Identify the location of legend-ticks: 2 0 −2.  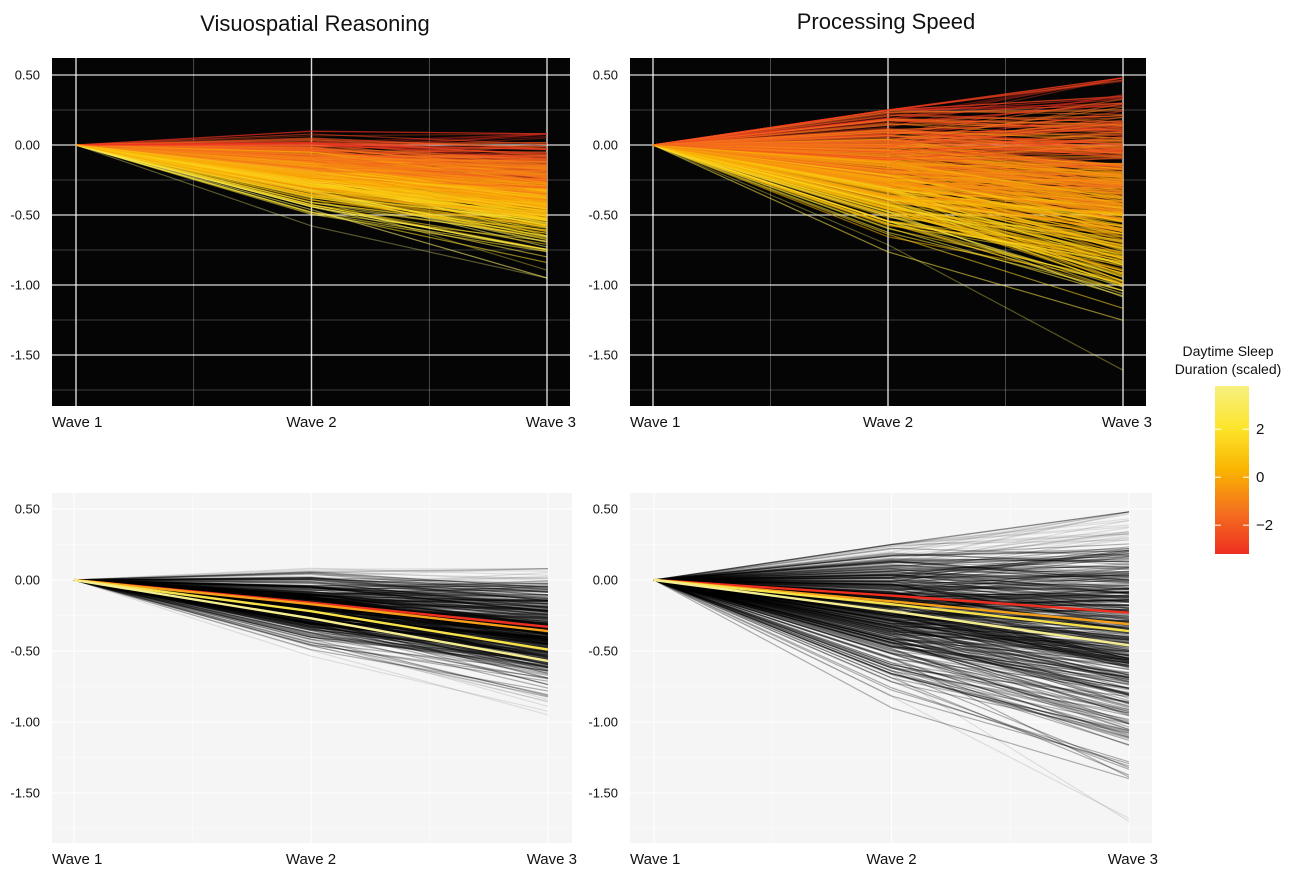
(1244, 477).